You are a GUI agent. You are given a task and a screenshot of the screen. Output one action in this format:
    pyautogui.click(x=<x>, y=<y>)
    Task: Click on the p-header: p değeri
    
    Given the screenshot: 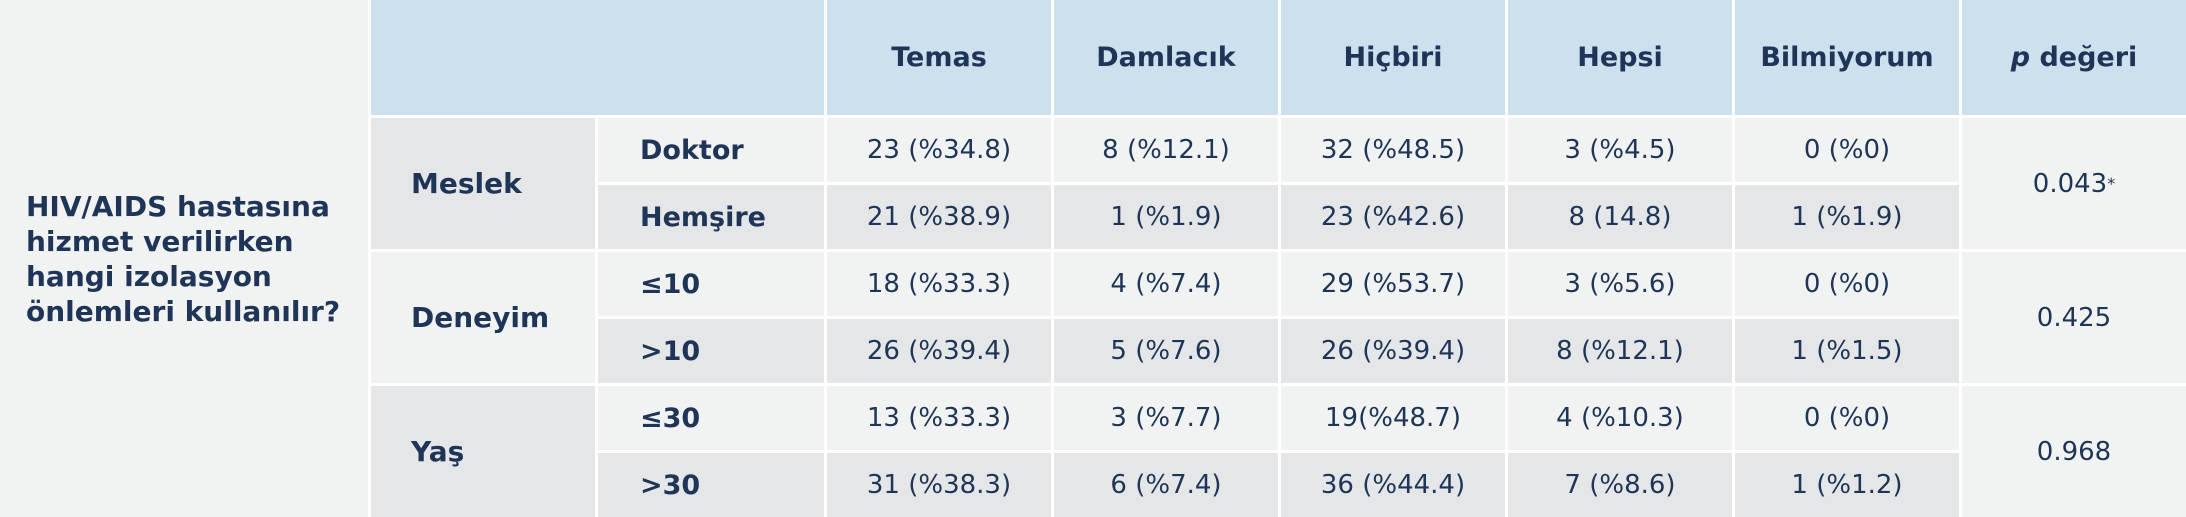 What is the action you would take?
    pyautogui.click(x=2074, y=57)
    